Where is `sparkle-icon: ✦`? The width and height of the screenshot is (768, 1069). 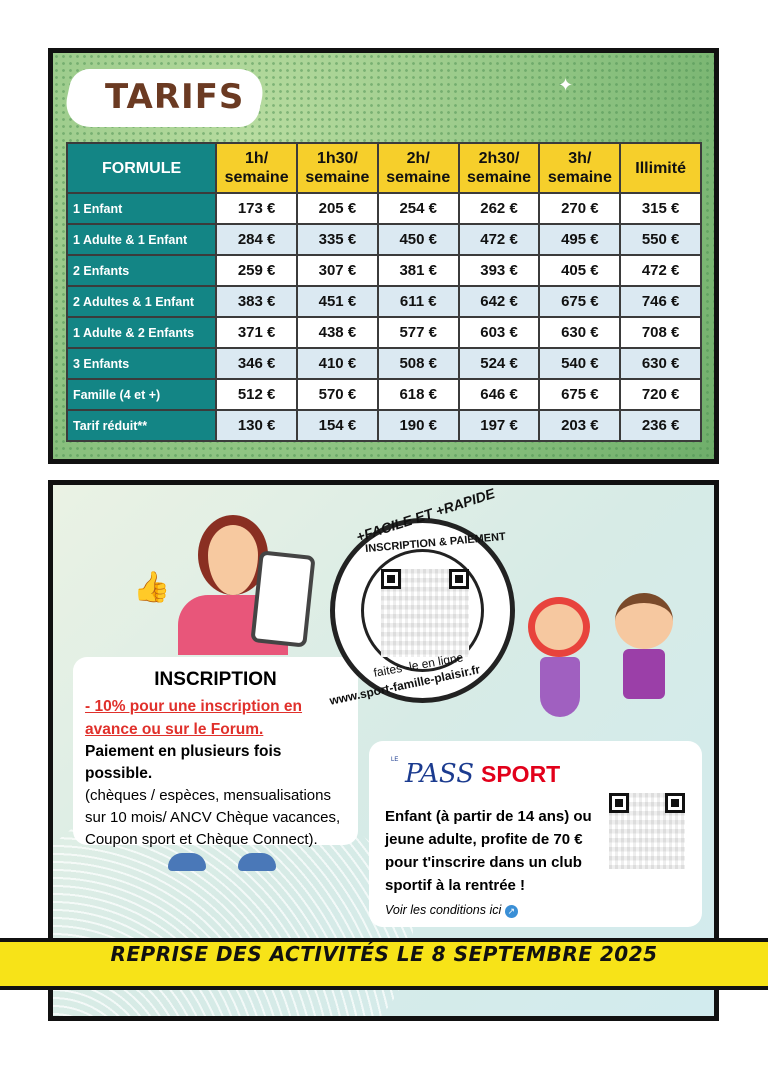
sparkle-icon: ✦ is located at coordinates (566, 85).